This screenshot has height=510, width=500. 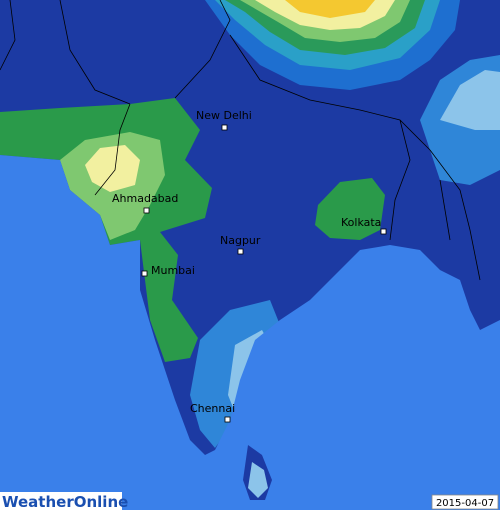 What do you see at coordinates (65, 501) in the screenshot?
I see `logo: WeatherOnline` at bounding box center [65, 501].